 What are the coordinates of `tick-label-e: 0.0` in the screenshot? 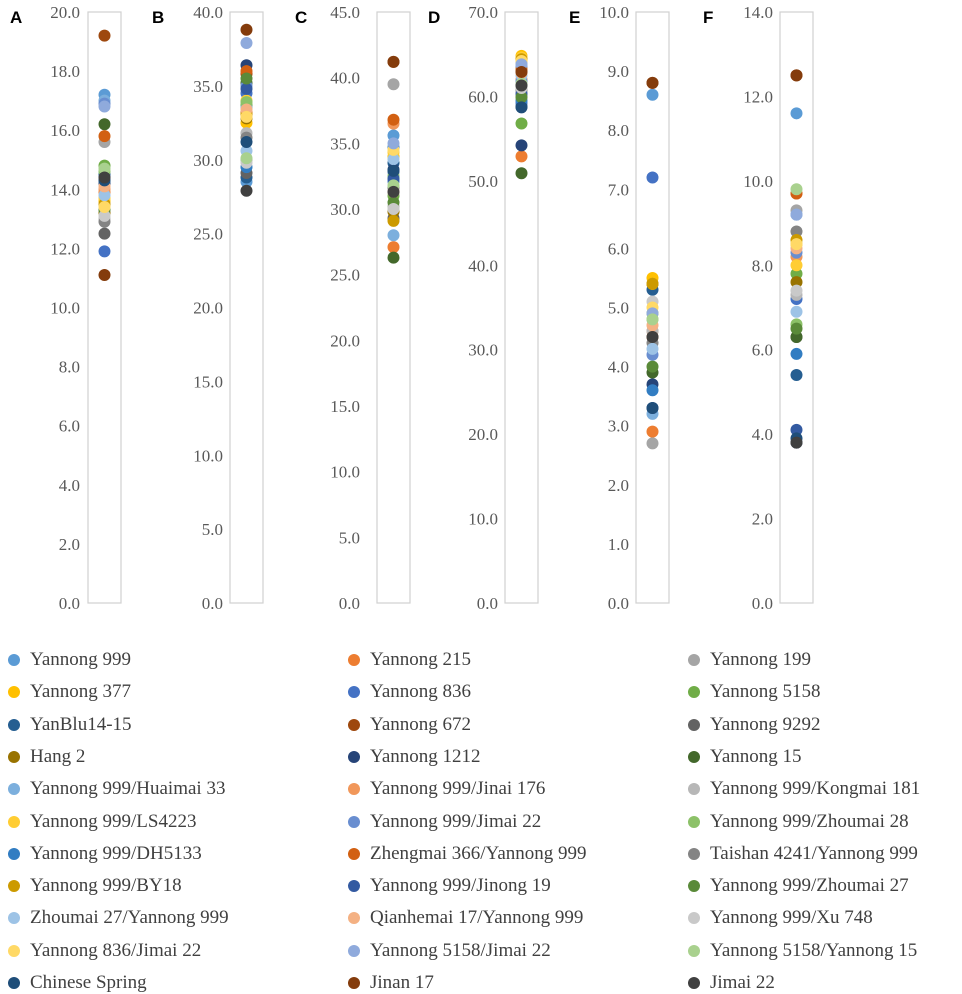 It's located at (618, 603).